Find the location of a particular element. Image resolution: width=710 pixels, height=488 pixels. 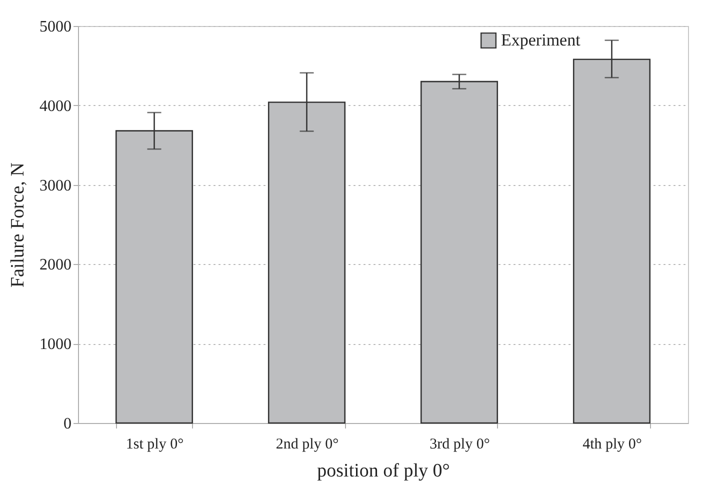

x-tick-label: 1st ply 0° is located at coordinates (155, 444).